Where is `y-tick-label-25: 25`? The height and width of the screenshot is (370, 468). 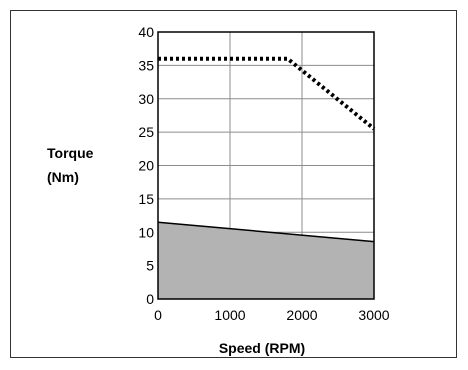 y-tick-label-25: 25 is located at coordinates (146, 132).